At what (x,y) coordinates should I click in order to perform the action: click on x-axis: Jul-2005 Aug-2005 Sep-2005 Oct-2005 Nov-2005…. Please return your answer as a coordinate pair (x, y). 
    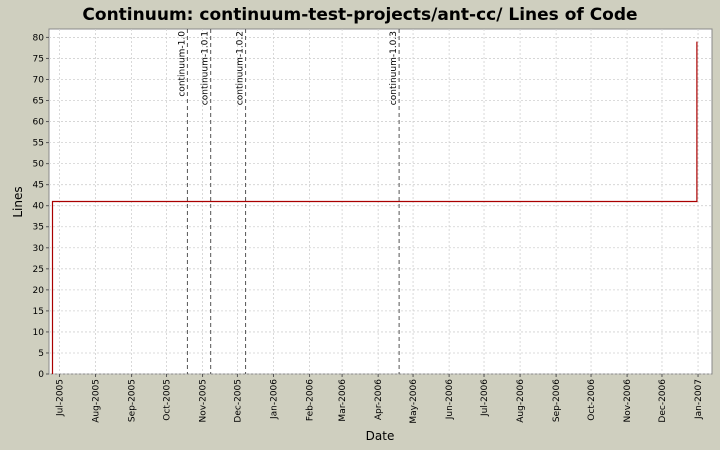
    Looking at the image, I should click on (379, 399).